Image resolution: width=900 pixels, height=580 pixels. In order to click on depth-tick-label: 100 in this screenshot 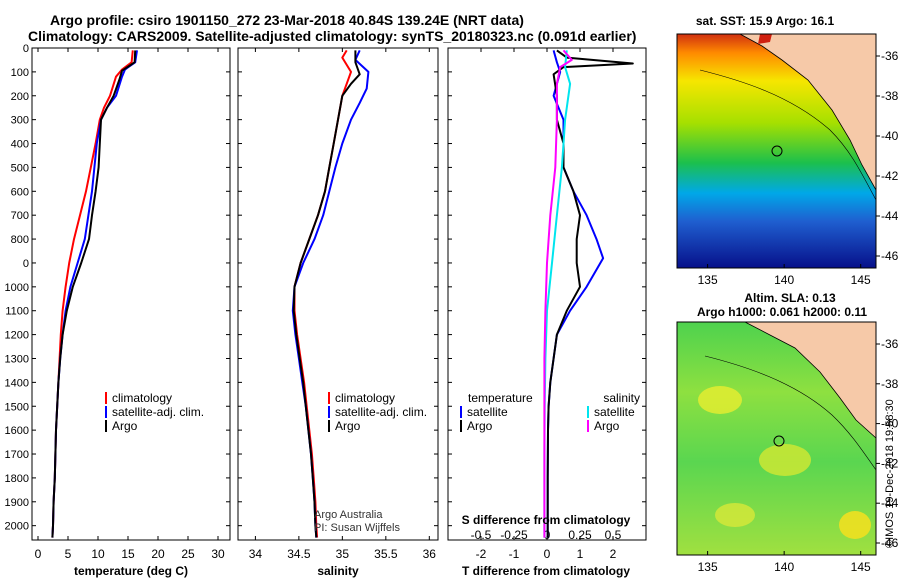, I will do `click(20, 73)`.